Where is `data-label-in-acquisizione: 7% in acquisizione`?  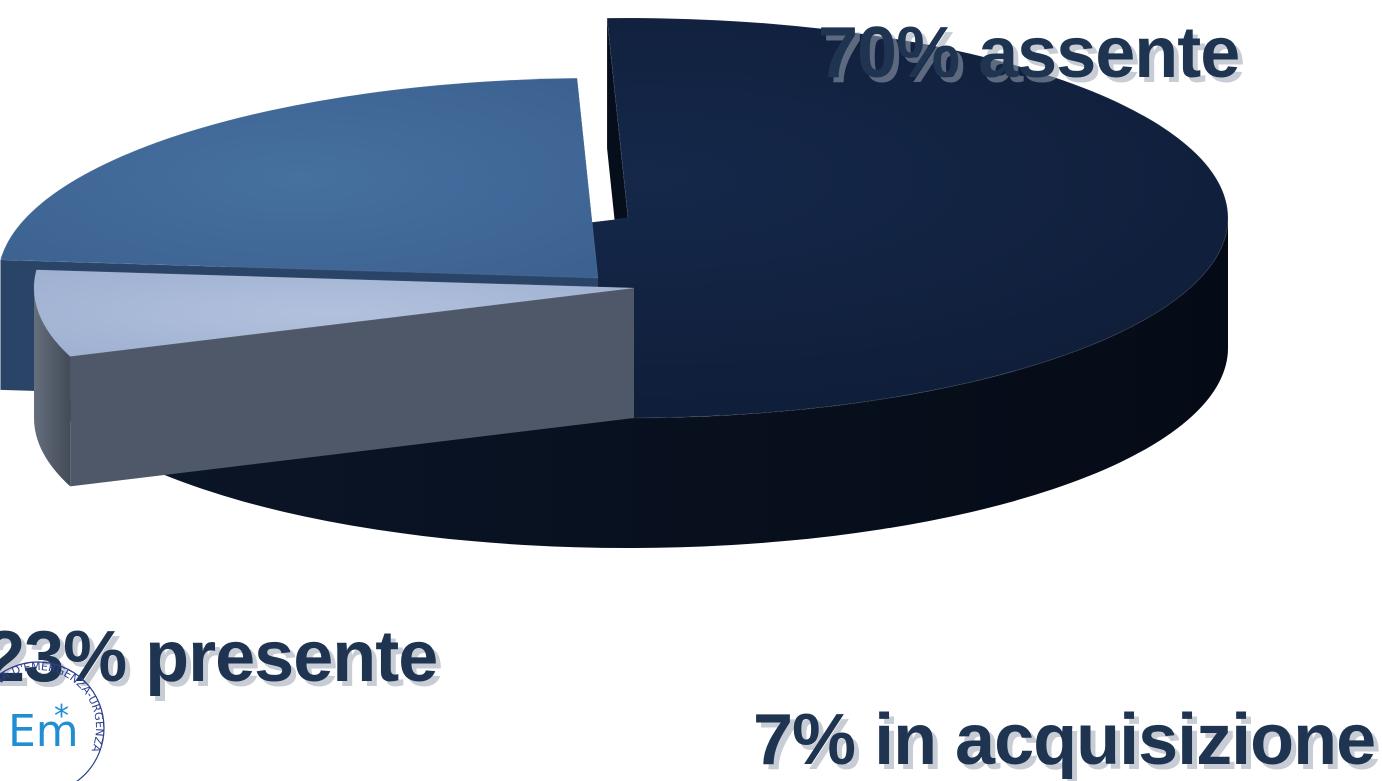
data-label-in-acquisizione: 7% in acquisizione is located at coordinates (1064, 740).